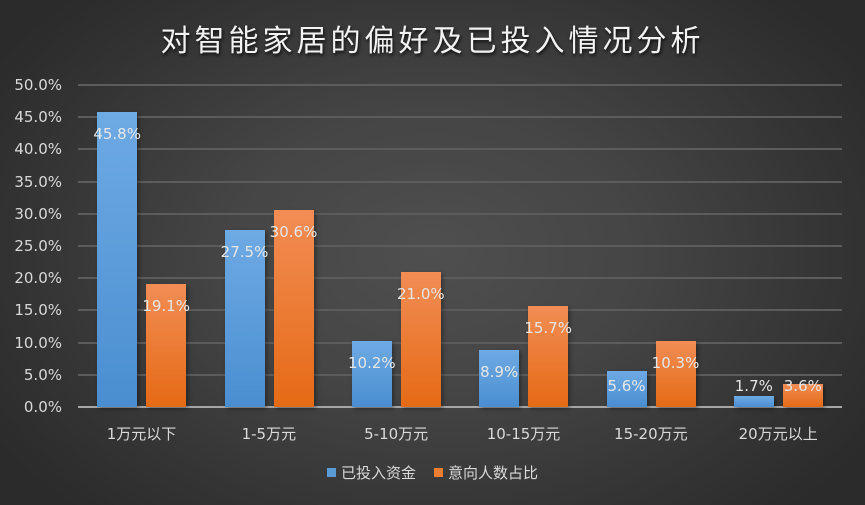 The height and width of the screenshot is (505, 865). What do you see at coordinates (432, 41) in the screenshot?
I see `chart-title: 对智能家居的偏好及已投入情况分析` at bounding box center [432, 41].